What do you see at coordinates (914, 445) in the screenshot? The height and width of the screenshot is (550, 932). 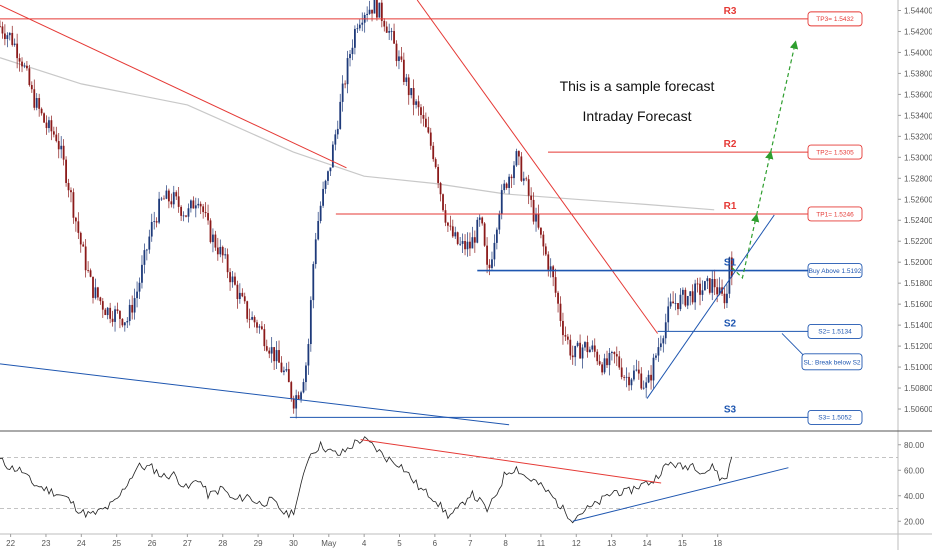 I see `rsi-tick-label: 80.00` at bounding box center [914, 445].